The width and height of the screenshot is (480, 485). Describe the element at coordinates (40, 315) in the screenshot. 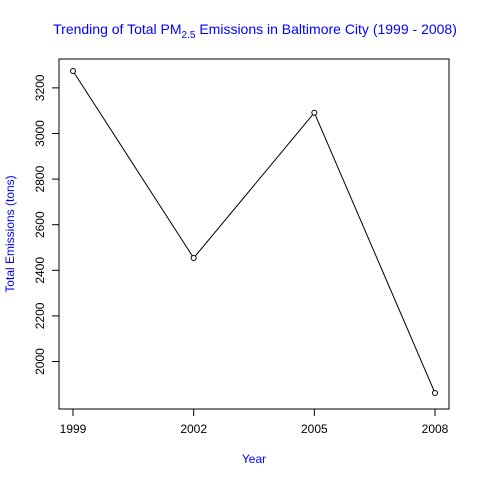

I see `y-tick-label-2200: 2200` at that location.